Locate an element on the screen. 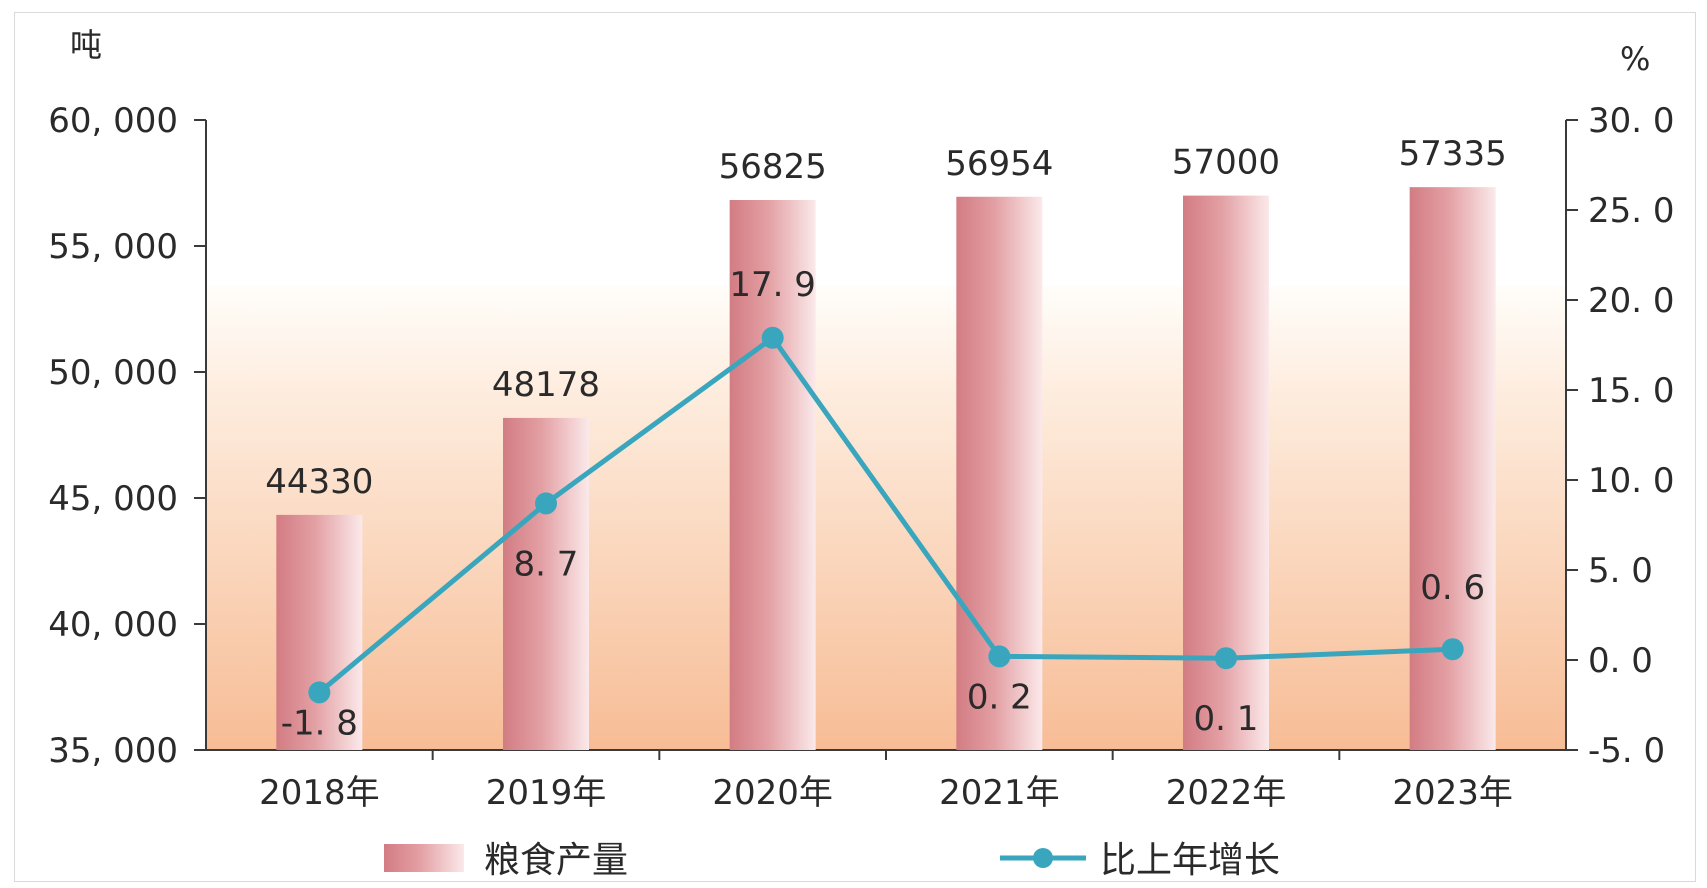 The width and height of the screenshot is (1707, 888). right-tick-label: 15. 0 is located at coordinates (1631, 391).